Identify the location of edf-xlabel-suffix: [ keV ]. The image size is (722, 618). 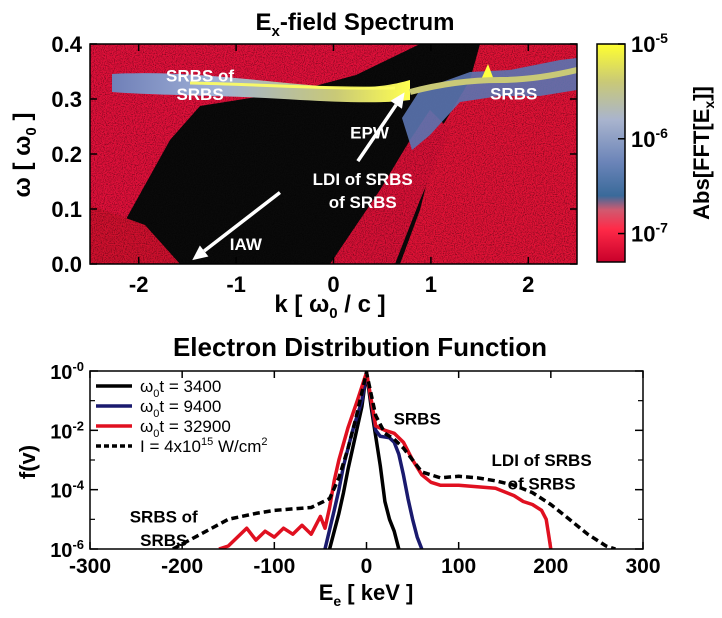
(377, 592).